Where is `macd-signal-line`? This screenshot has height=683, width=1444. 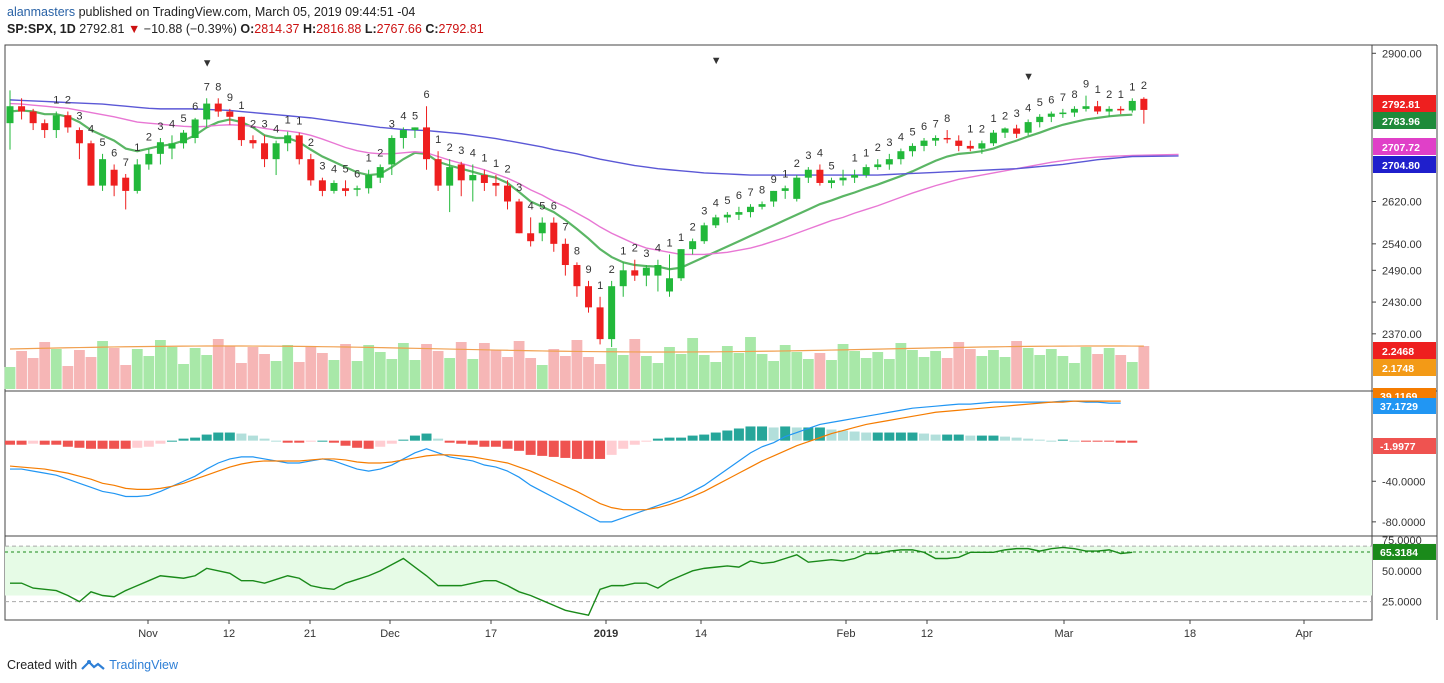
macd-signal-line is located at coordinates (565, 455).